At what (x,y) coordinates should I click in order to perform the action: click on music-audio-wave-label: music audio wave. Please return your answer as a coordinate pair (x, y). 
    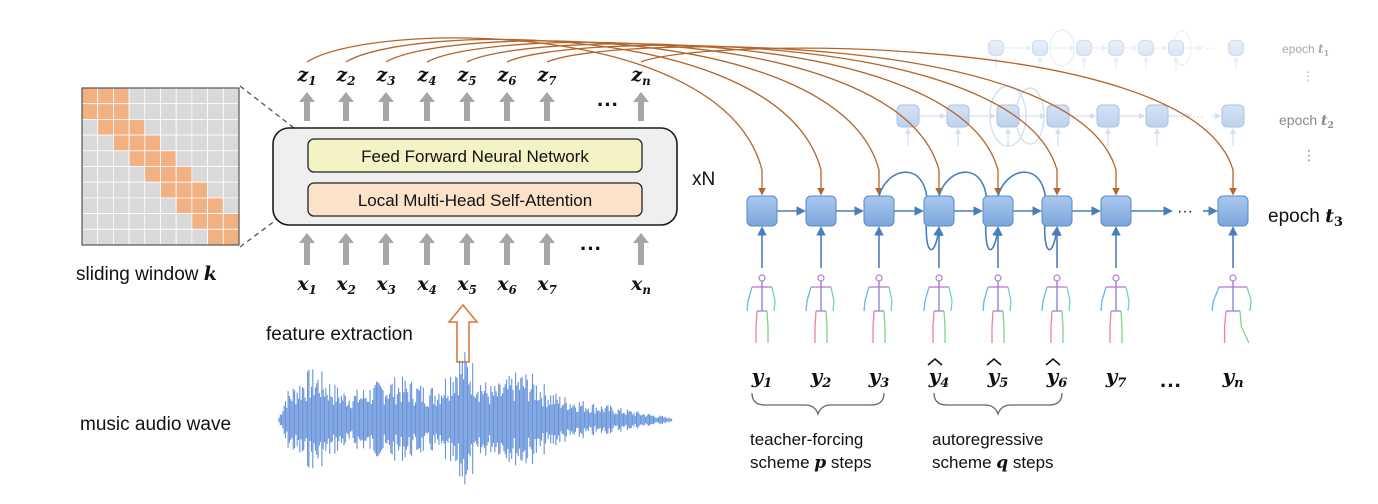
    Looking at the image, I should click on (155, 424).